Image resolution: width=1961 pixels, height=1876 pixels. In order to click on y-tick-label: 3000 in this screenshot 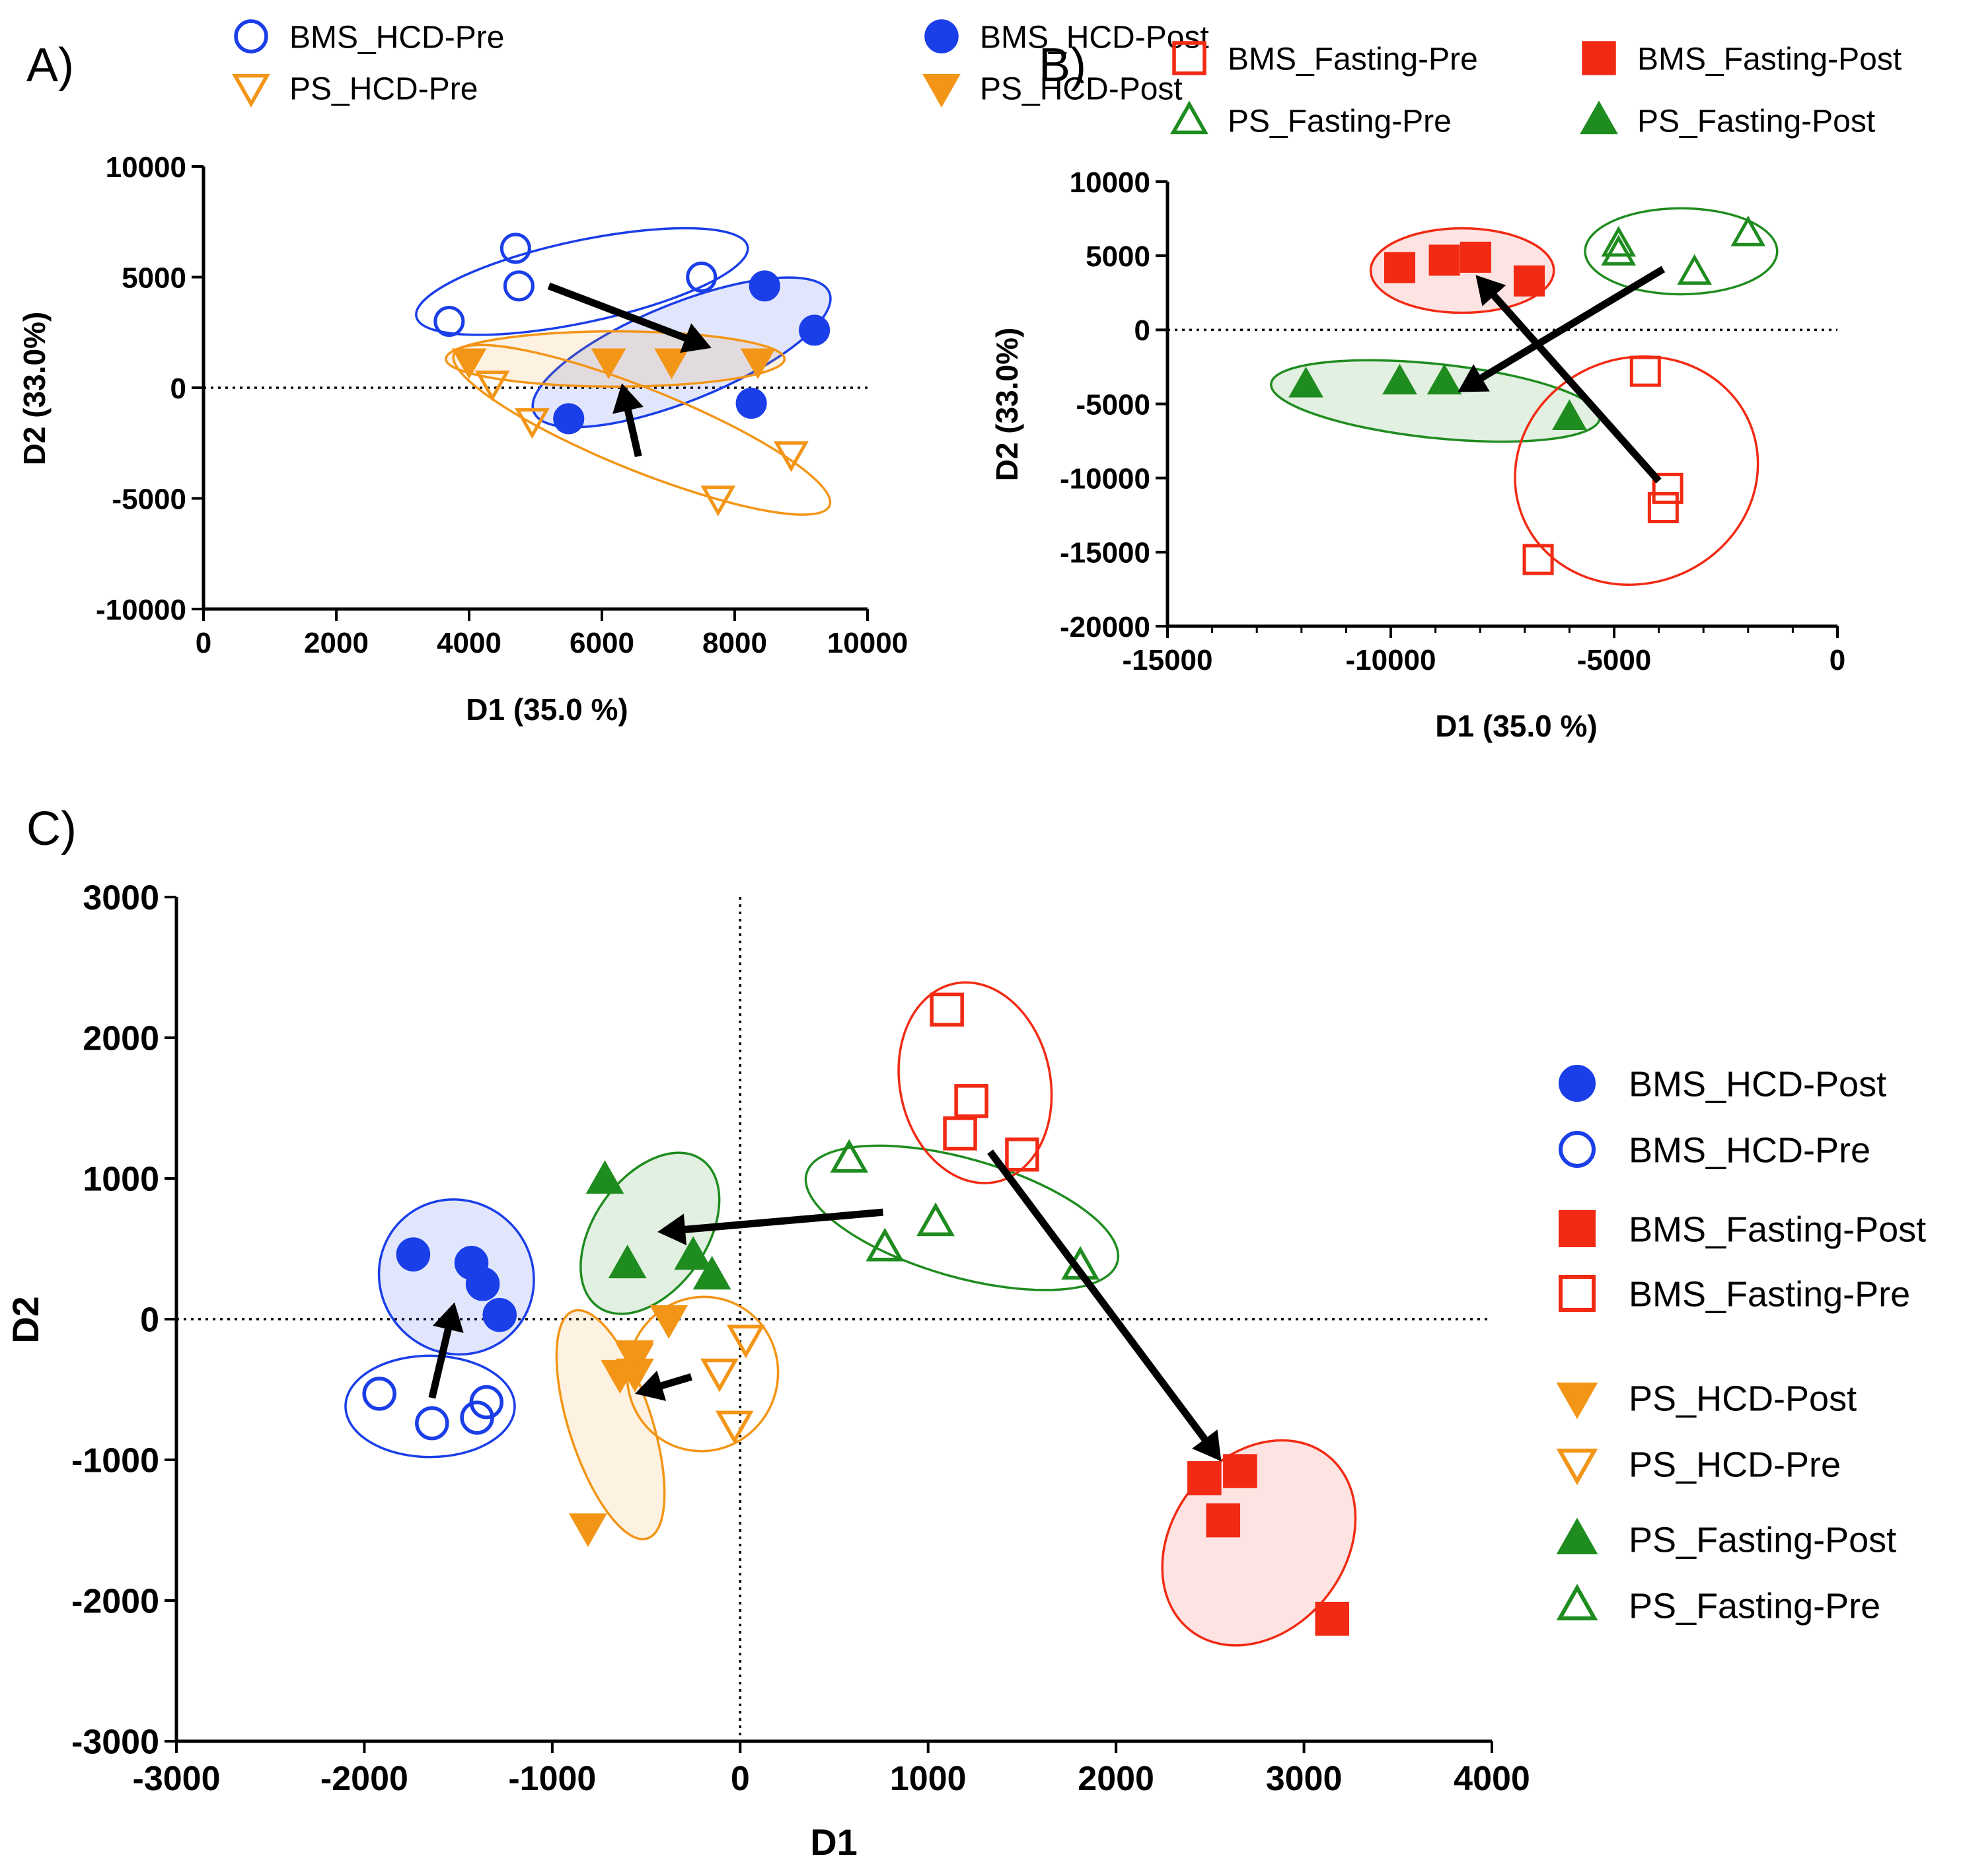, I will do `click(121, 898)`.